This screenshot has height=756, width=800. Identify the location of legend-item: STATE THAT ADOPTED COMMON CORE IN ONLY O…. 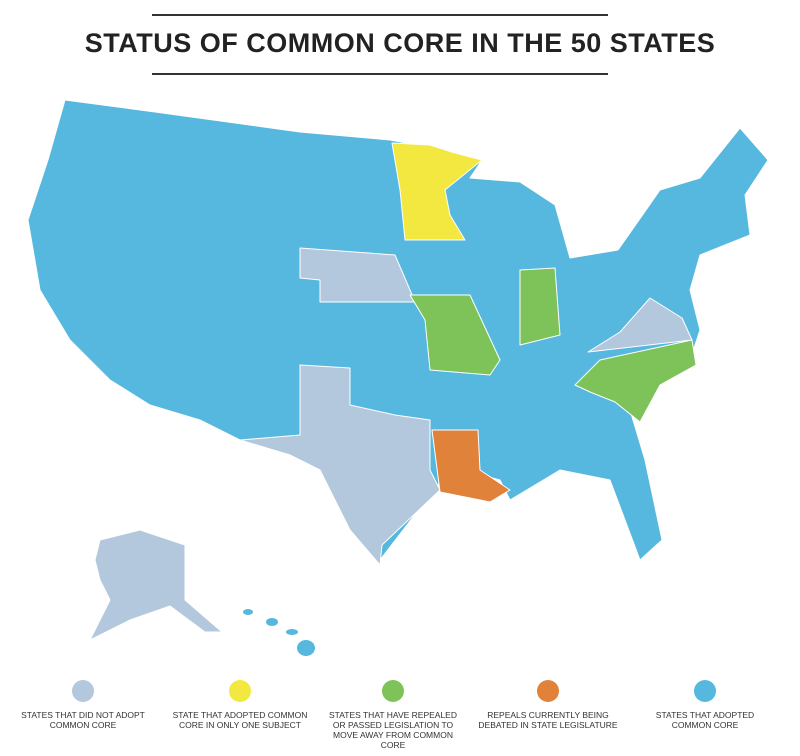
(240, 705).